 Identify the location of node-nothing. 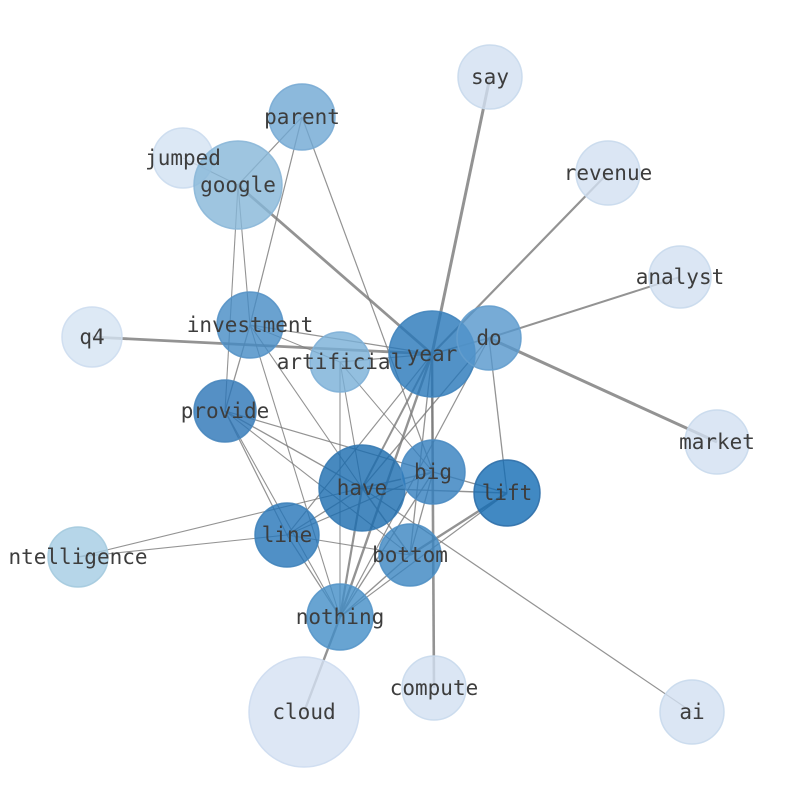
(340, 617).